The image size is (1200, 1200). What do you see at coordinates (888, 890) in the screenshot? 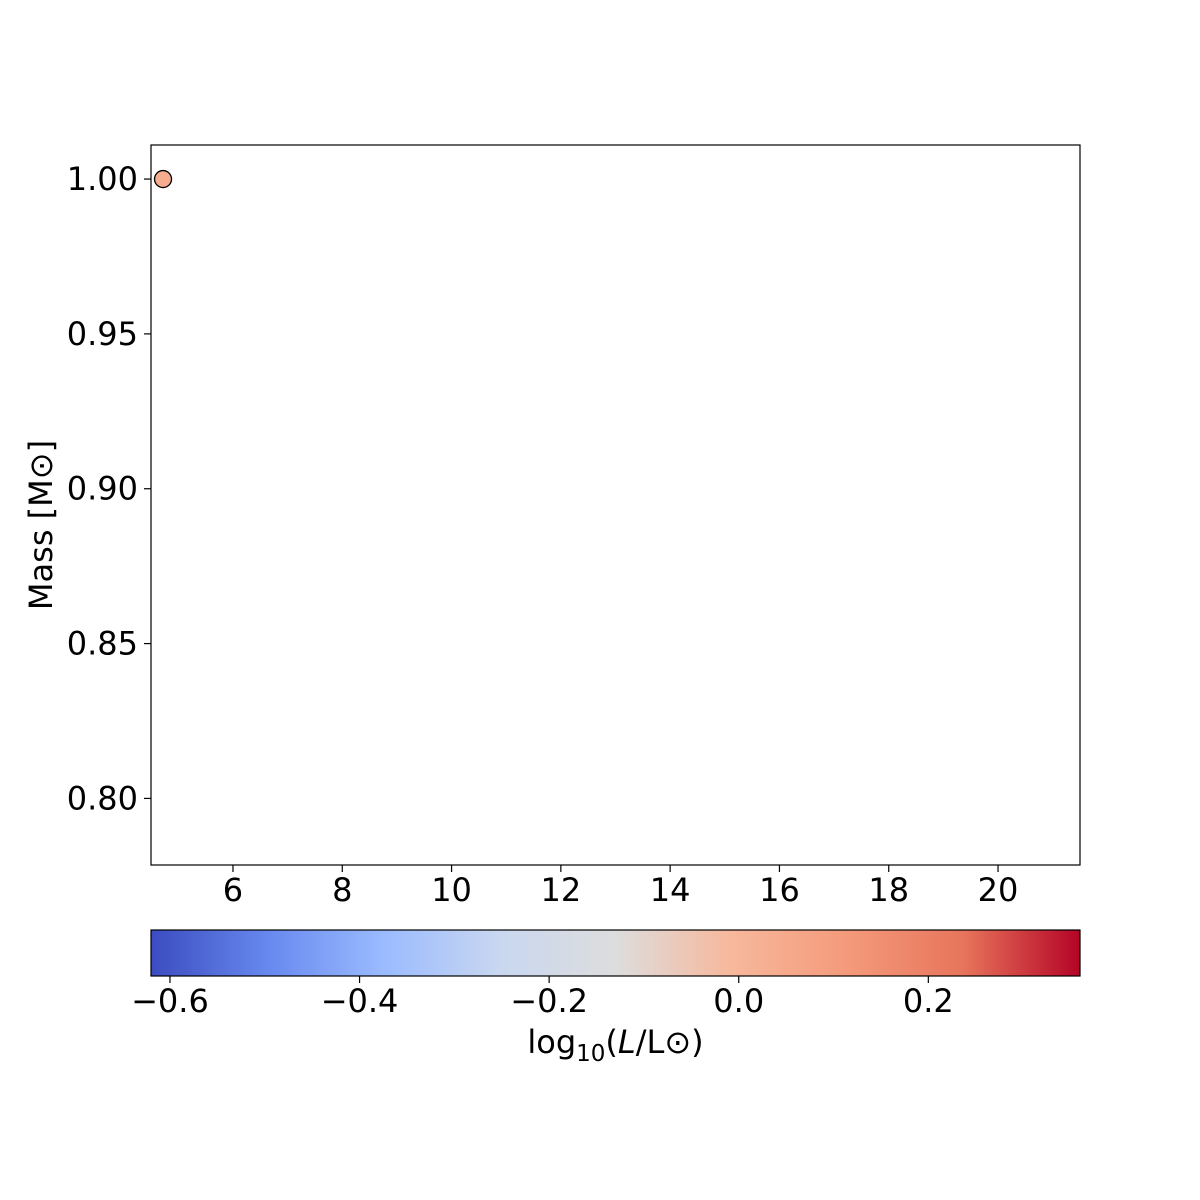
I see `x-tick-label: 18` at bounding box center [888, 890].